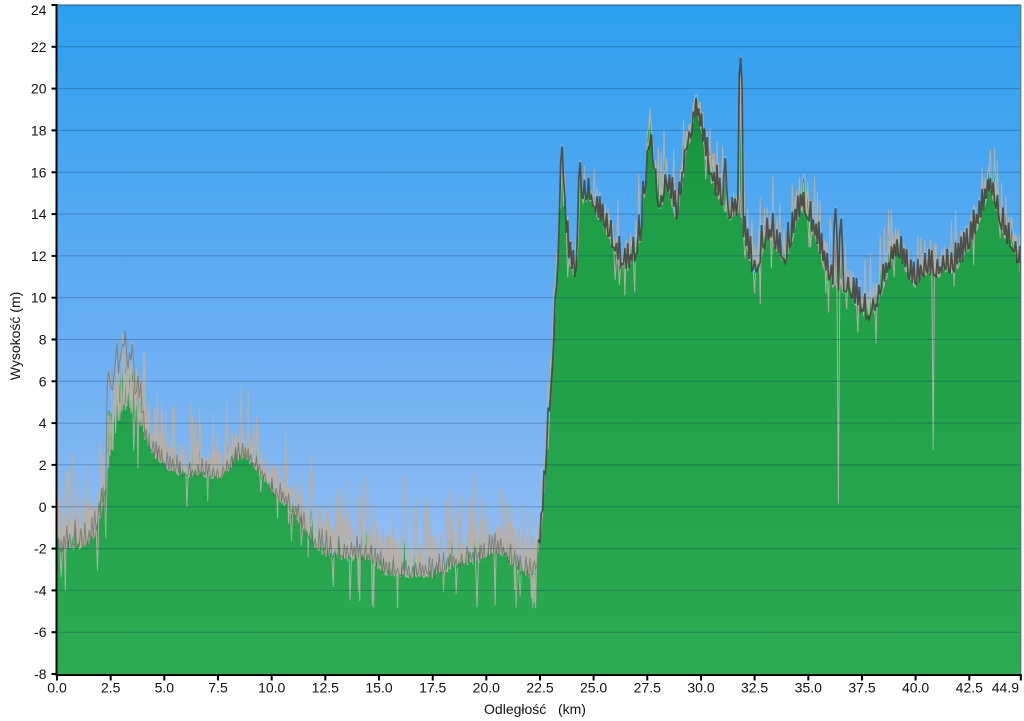 The width and height of the screenshot is (1024, 721). What do you see at coordinates (808, 688) in the screenshot?
I see `svg-text: 35.0` at bounding box center [808, 688].